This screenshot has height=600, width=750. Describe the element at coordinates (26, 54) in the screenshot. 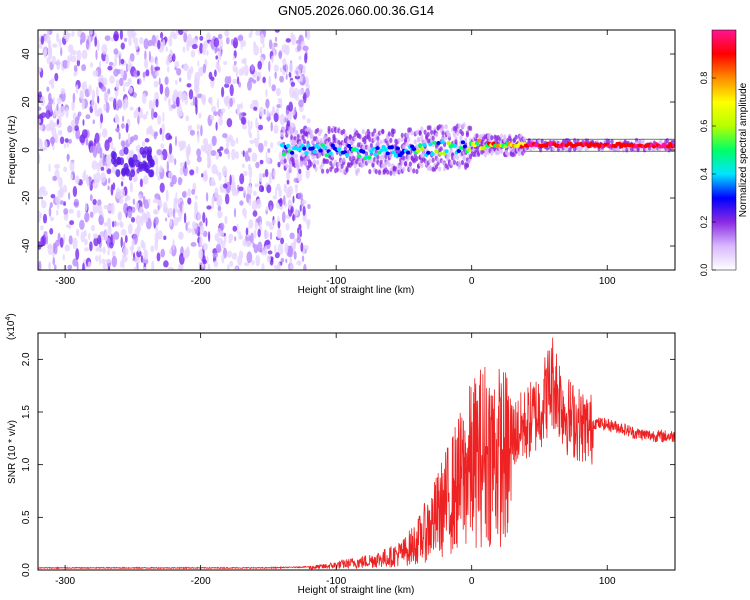

I see `y-tick-label: 40` at that location.